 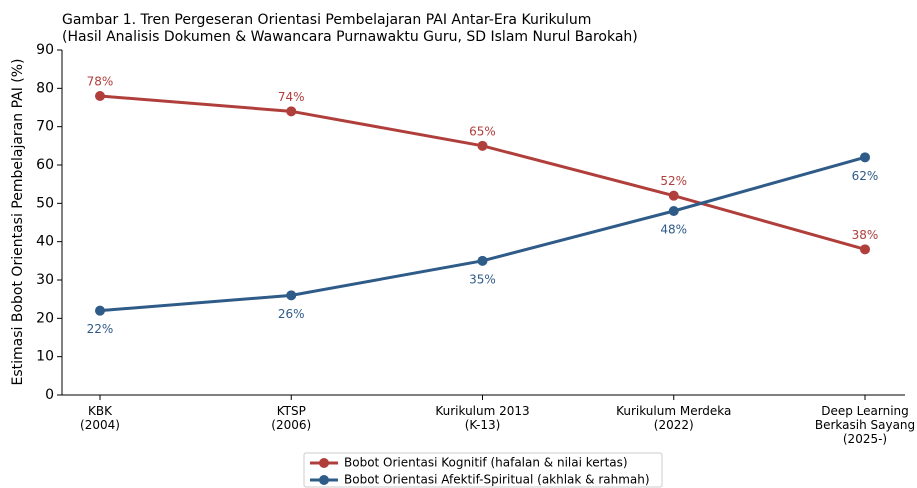 What do you see at coordinates (865, 176) in the screenshot?
I see `data-label: 62%` at bounding box center [865, 176].